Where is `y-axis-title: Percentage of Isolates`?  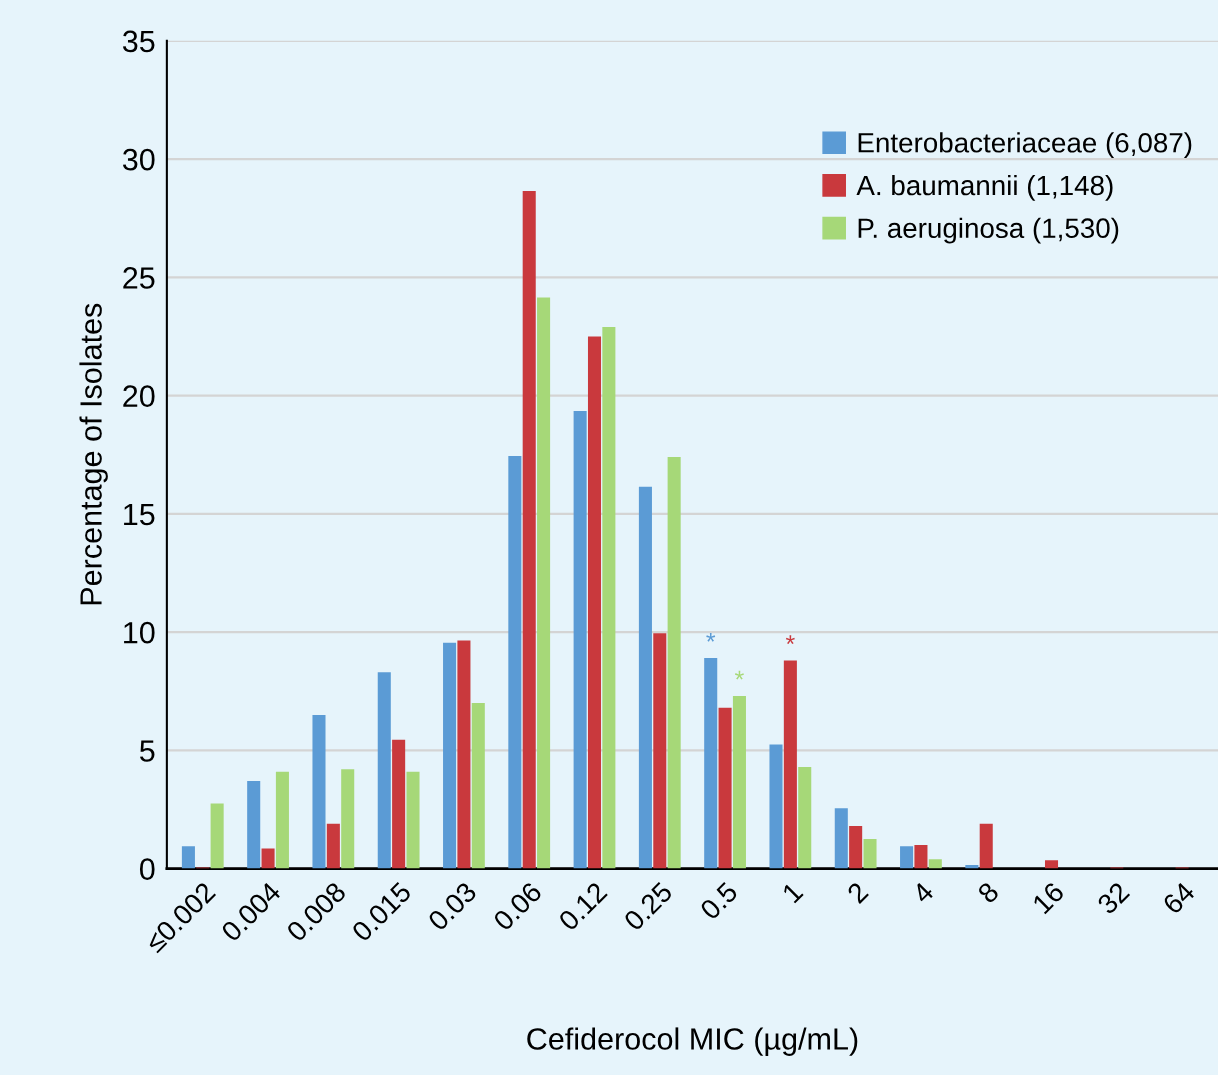
y-axis-title: Percentage of Isolates is located at coordinates (93, 454).